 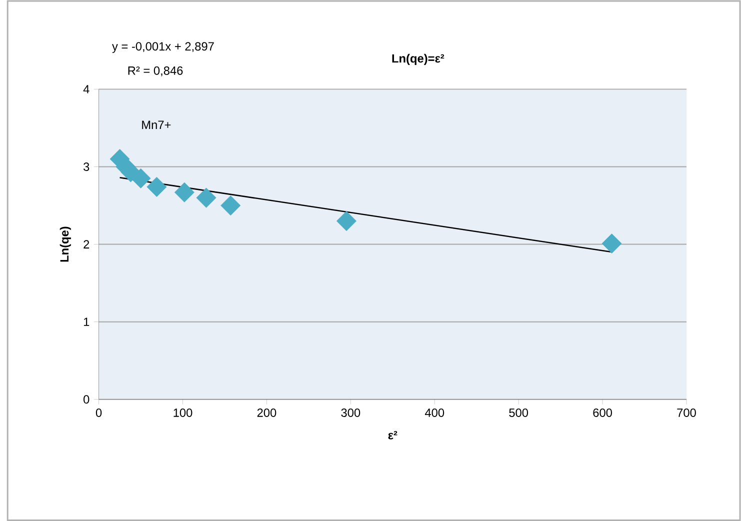 What do you see at coordinates (686, 412) in the screenshot?
I see `x-tick-label: 700` at bounding box center [686, 412].